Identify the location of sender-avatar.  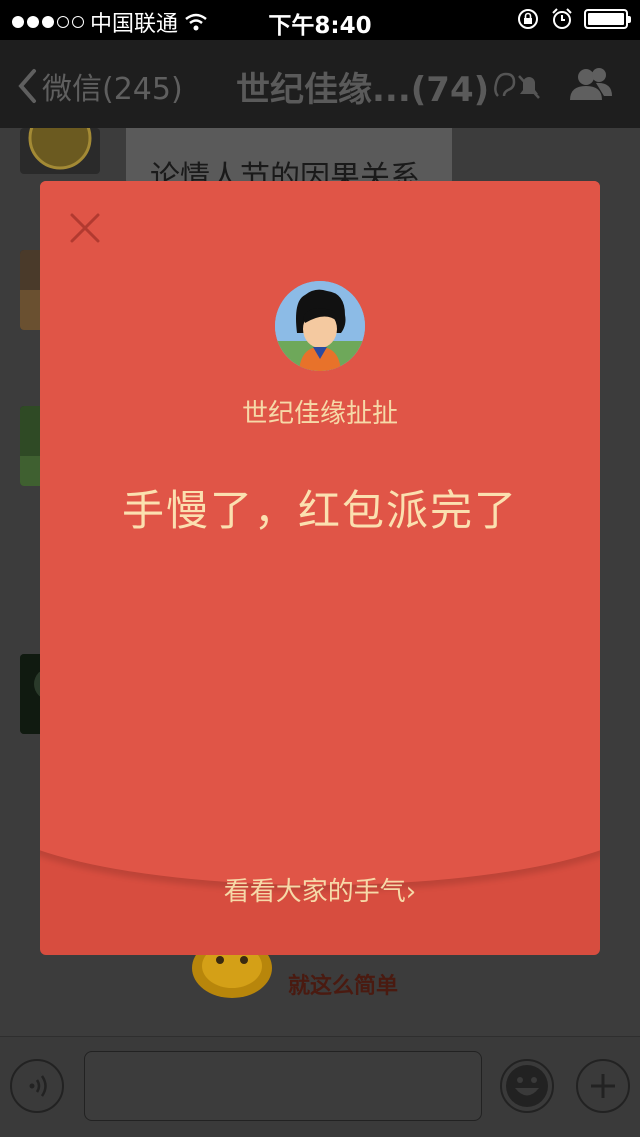
(320, 326).